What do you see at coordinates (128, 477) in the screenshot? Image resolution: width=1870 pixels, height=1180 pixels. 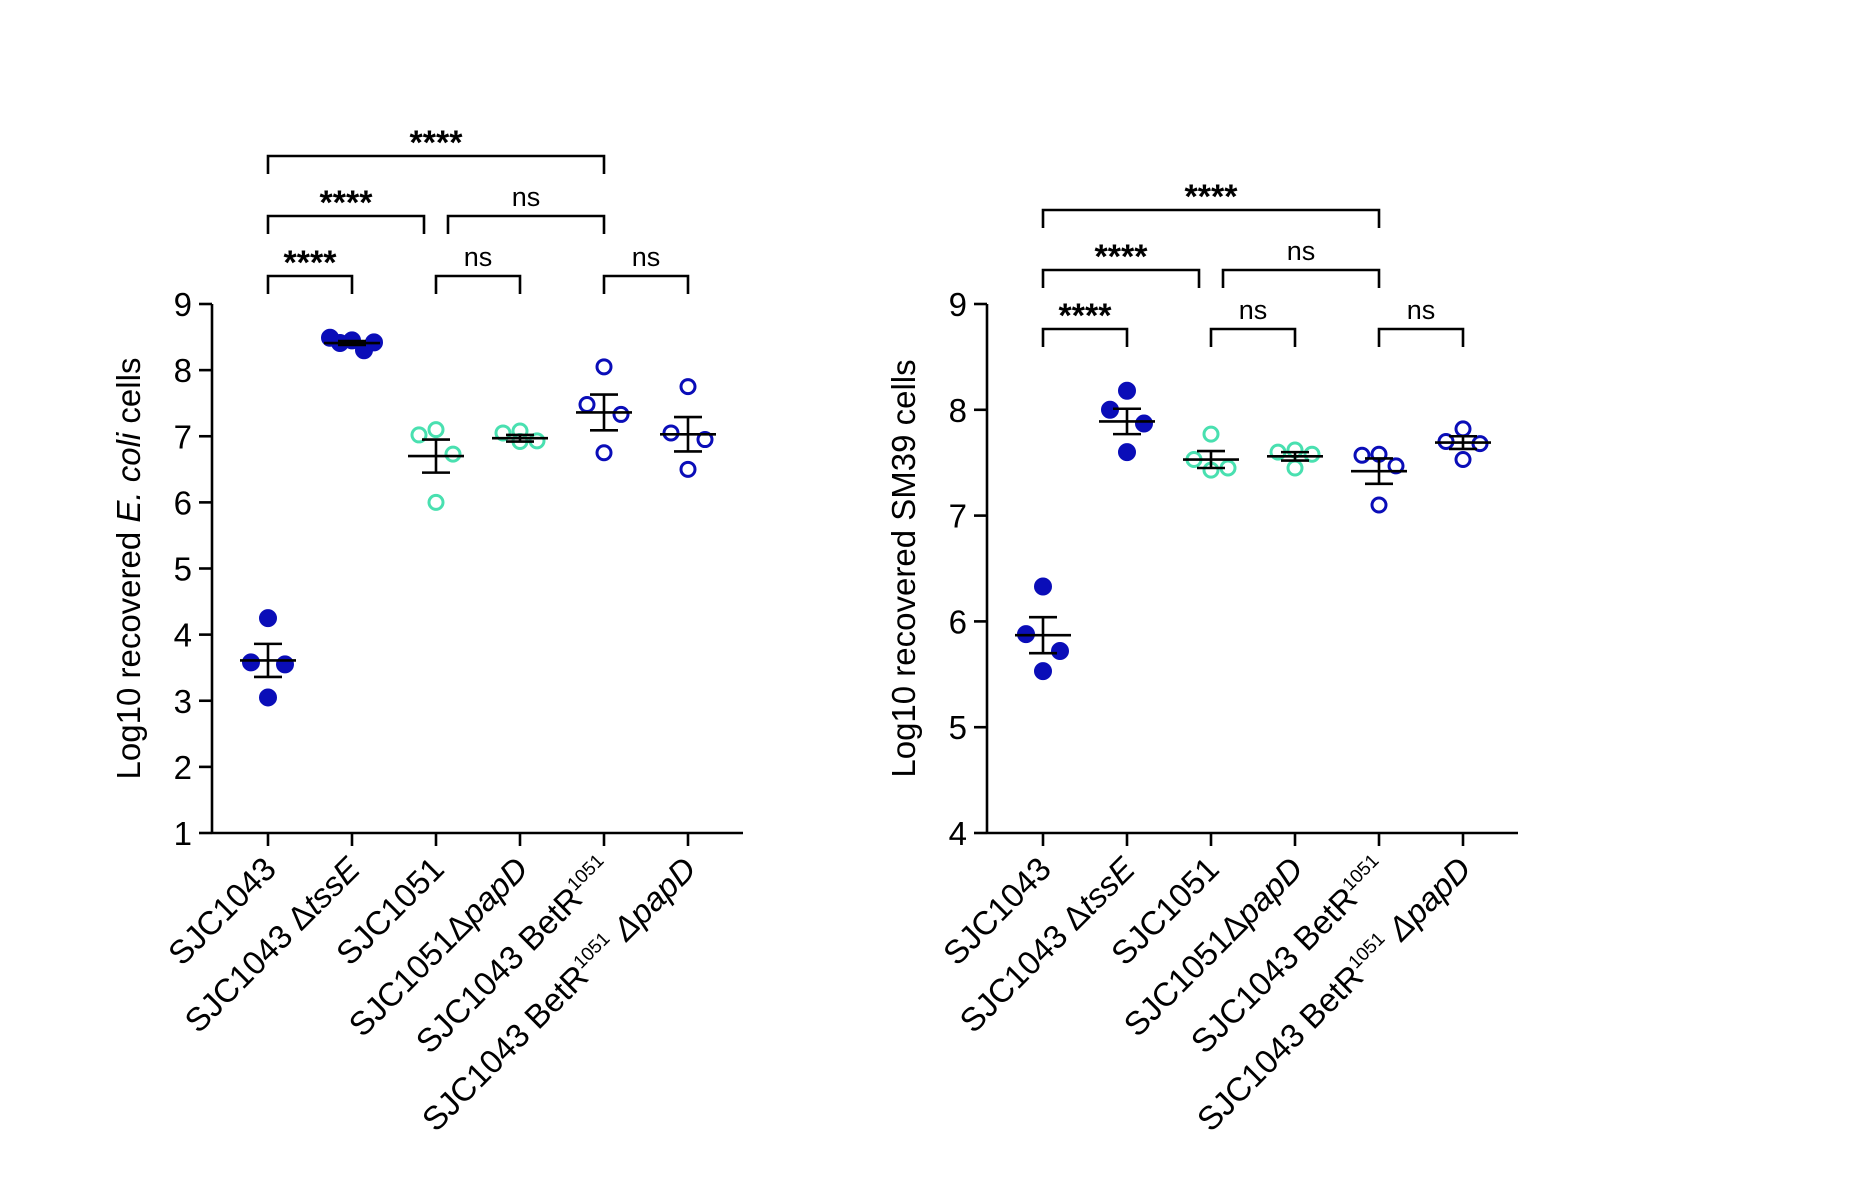 I see `y-axis-label-italic: E. coli` at bounding box center [128, 477].